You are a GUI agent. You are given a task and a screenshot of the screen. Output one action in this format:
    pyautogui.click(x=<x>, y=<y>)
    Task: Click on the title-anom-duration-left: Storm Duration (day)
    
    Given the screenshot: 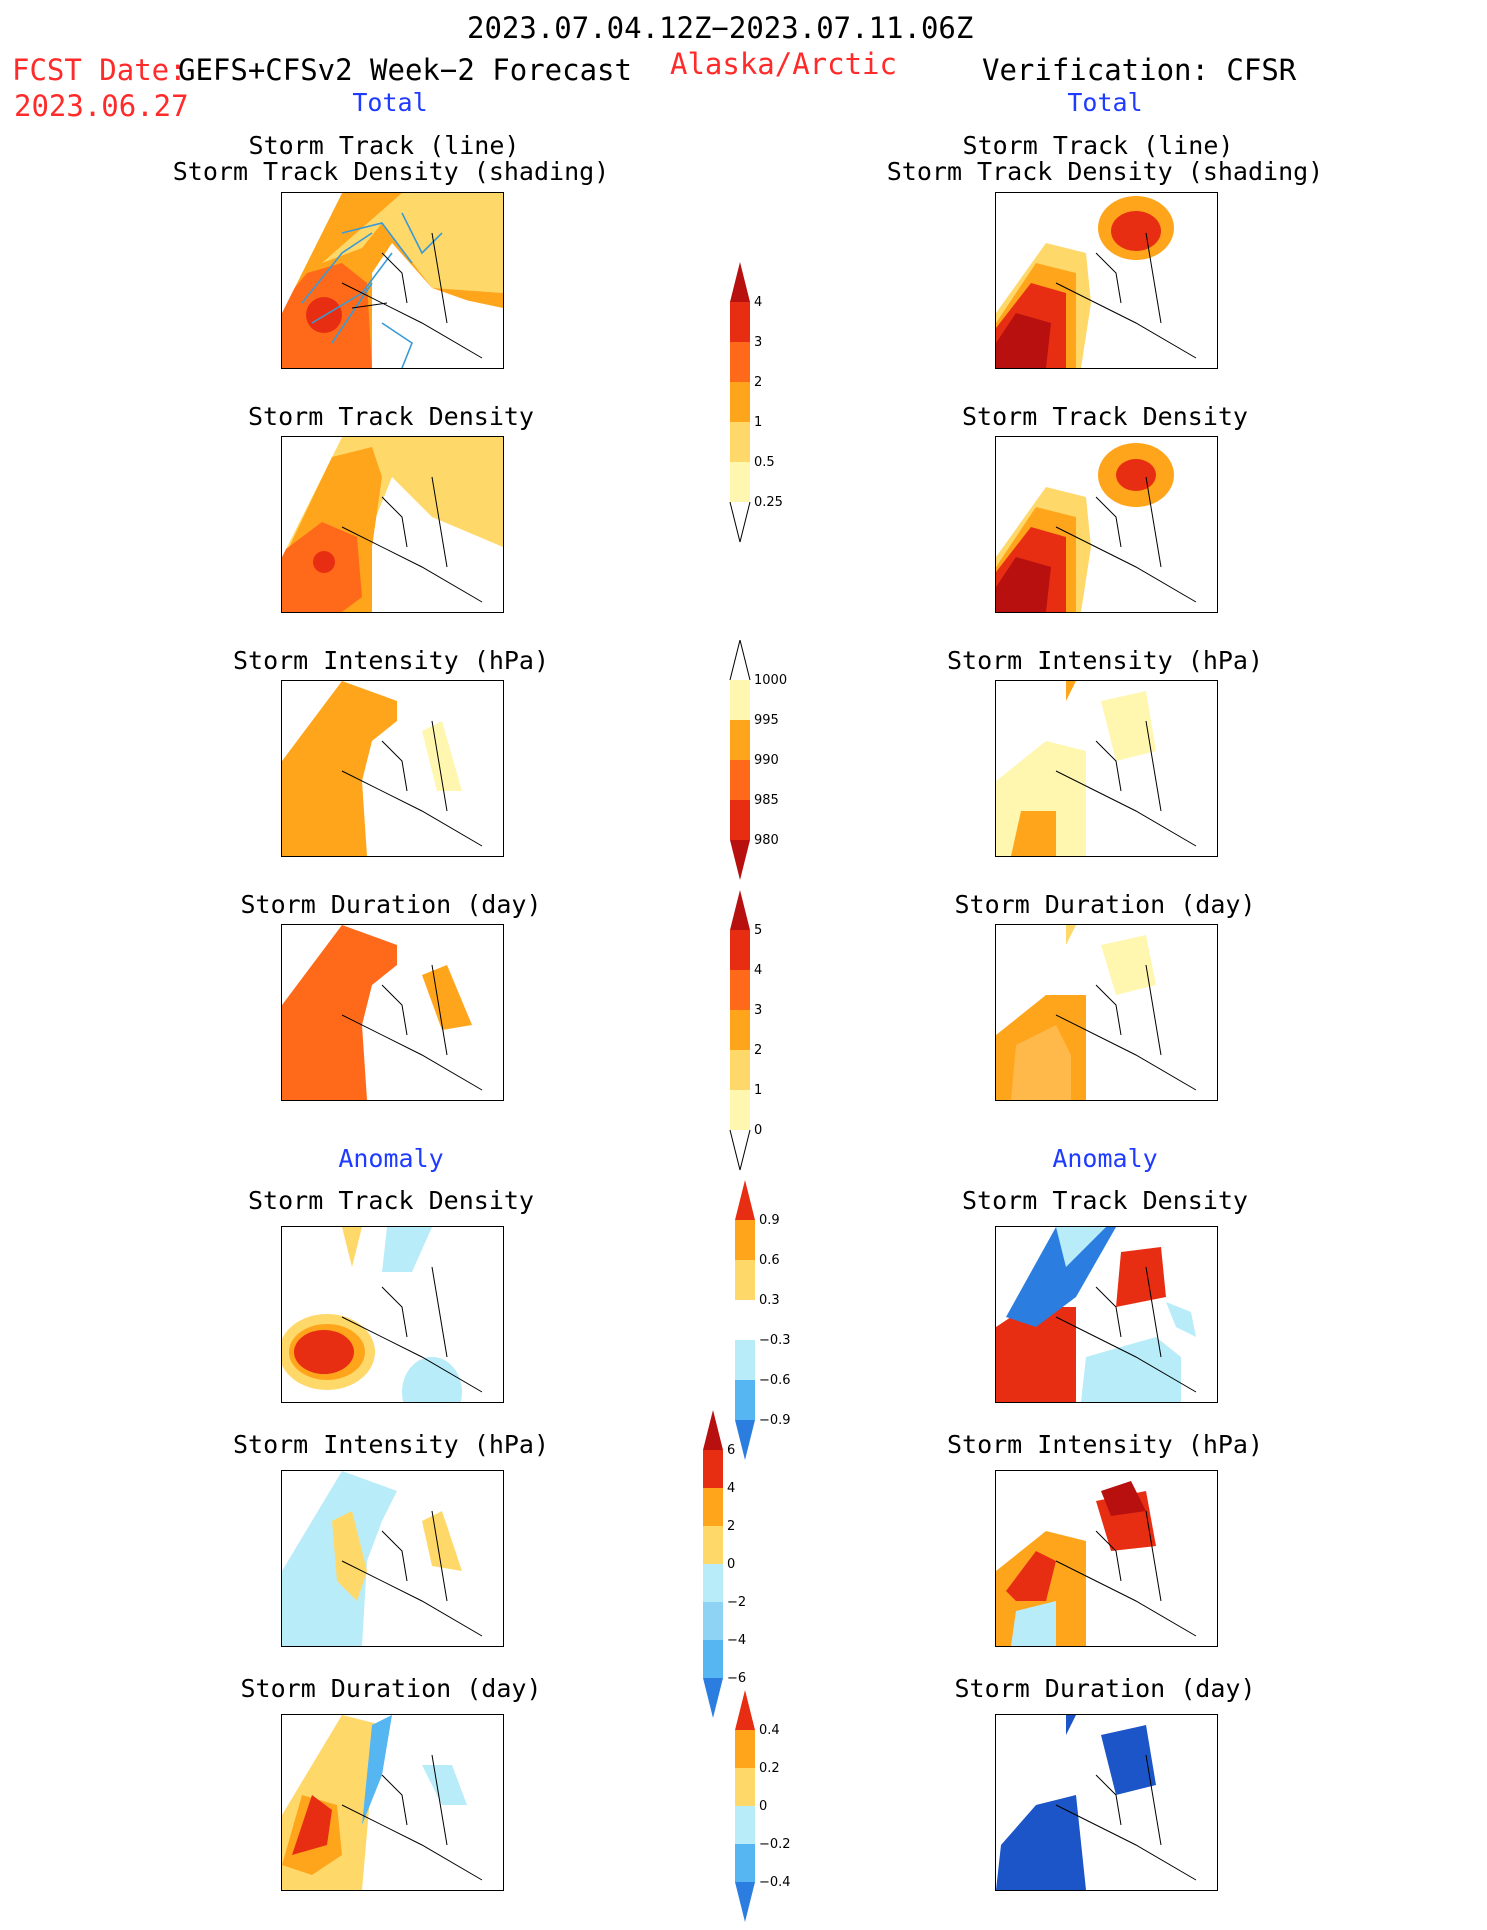 What is the action you would take?
    pyautogui.click(x=391, y=1688)
    